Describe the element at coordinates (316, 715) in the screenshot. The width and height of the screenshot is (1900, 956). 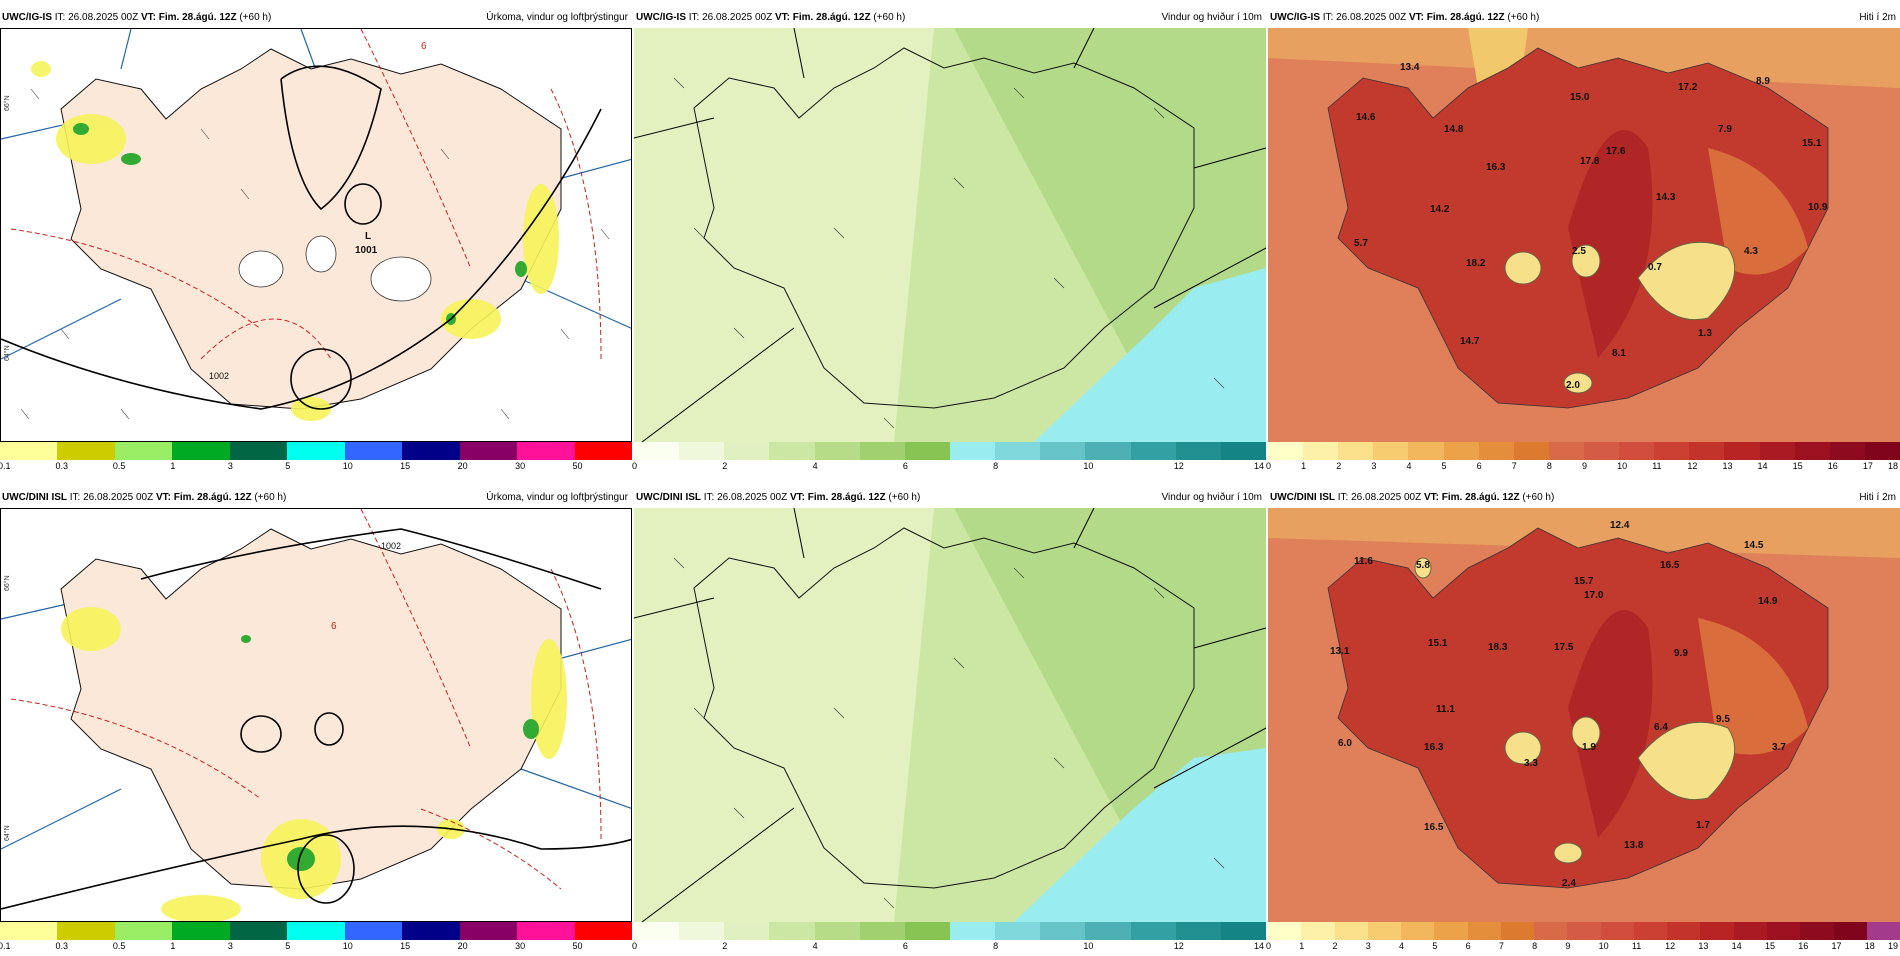
I see `precip-map: 1002 6 66°N 64°N` at that location.